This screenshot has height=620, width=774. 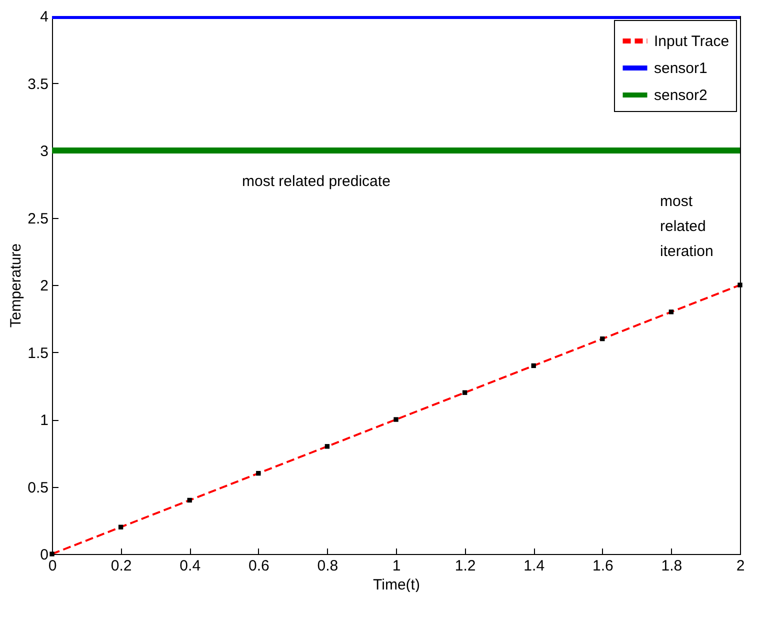 What do you see at coordinates (44, 555) in the screenshot?
I see `y-tick-label: 0` at bounding box center [44, 555].